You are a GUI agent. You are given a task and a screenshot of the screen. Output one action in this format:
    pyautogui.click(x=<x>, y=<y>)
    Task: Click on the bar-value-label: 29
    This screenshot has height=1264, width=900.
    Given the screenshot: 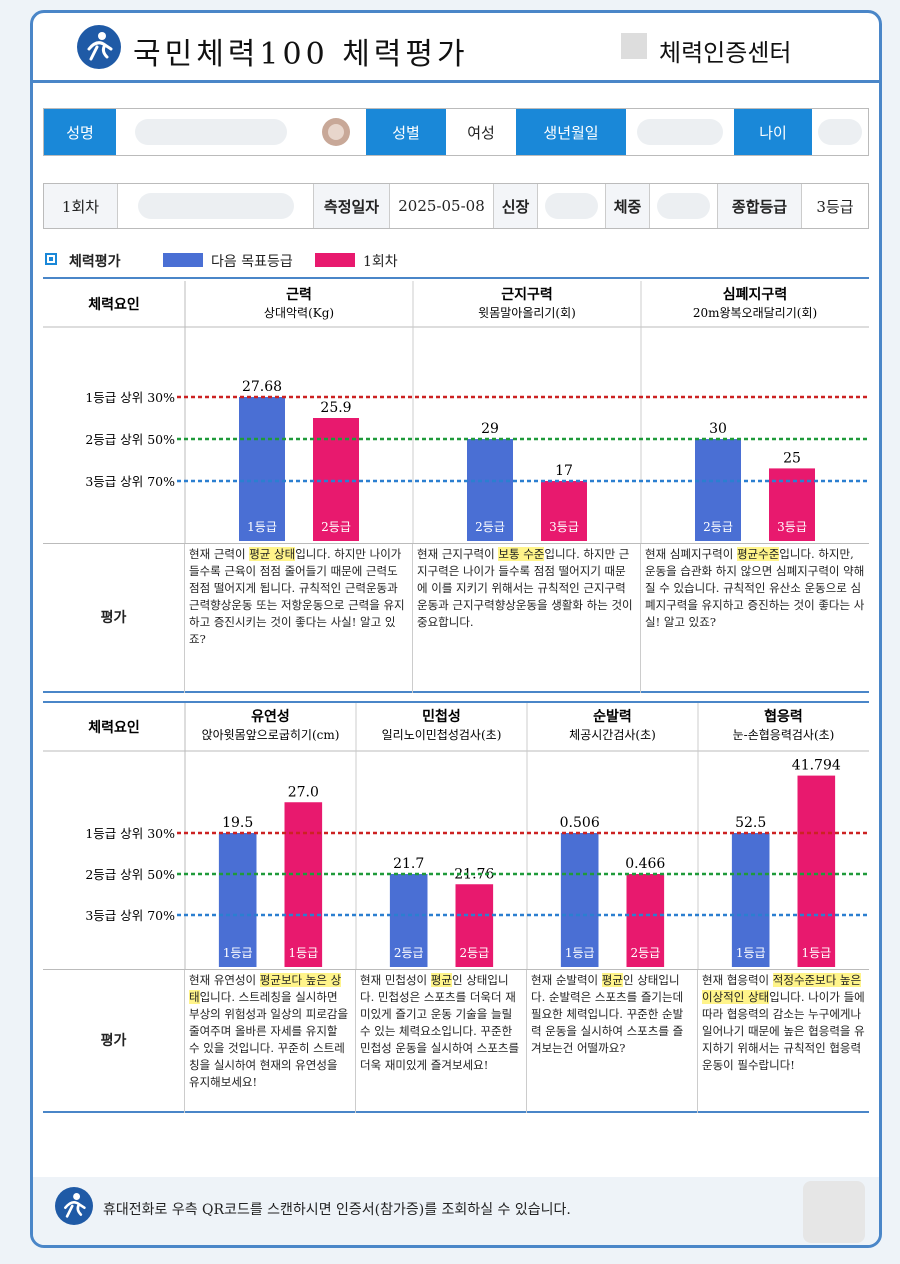 What is the action you would take?
    pyautogui.click(x=490, y=429)
    